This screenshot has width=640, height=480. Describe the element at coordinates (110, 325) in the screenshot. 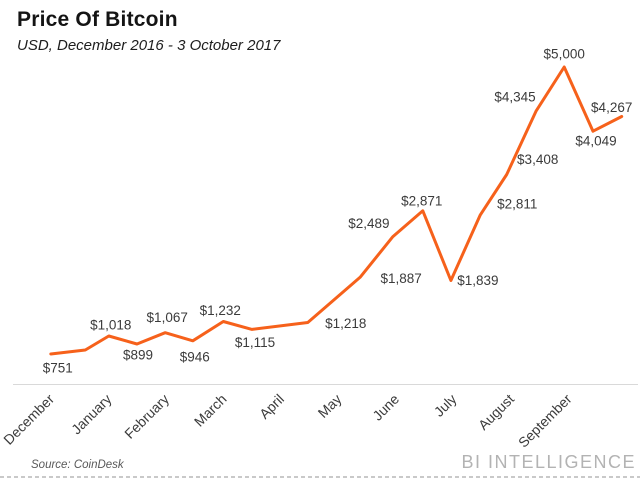

I see `data-point-label: $1,018` at that location.